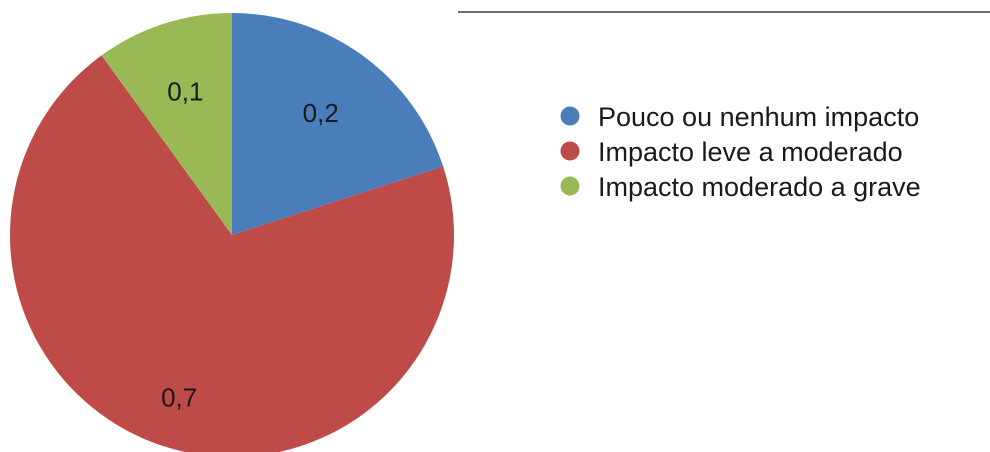 The image size is (990, 452). Describe the element at coordinates (166, 124) in the screenshot. I see `pie-slice-impacto-moderado-a-grave` at that location.